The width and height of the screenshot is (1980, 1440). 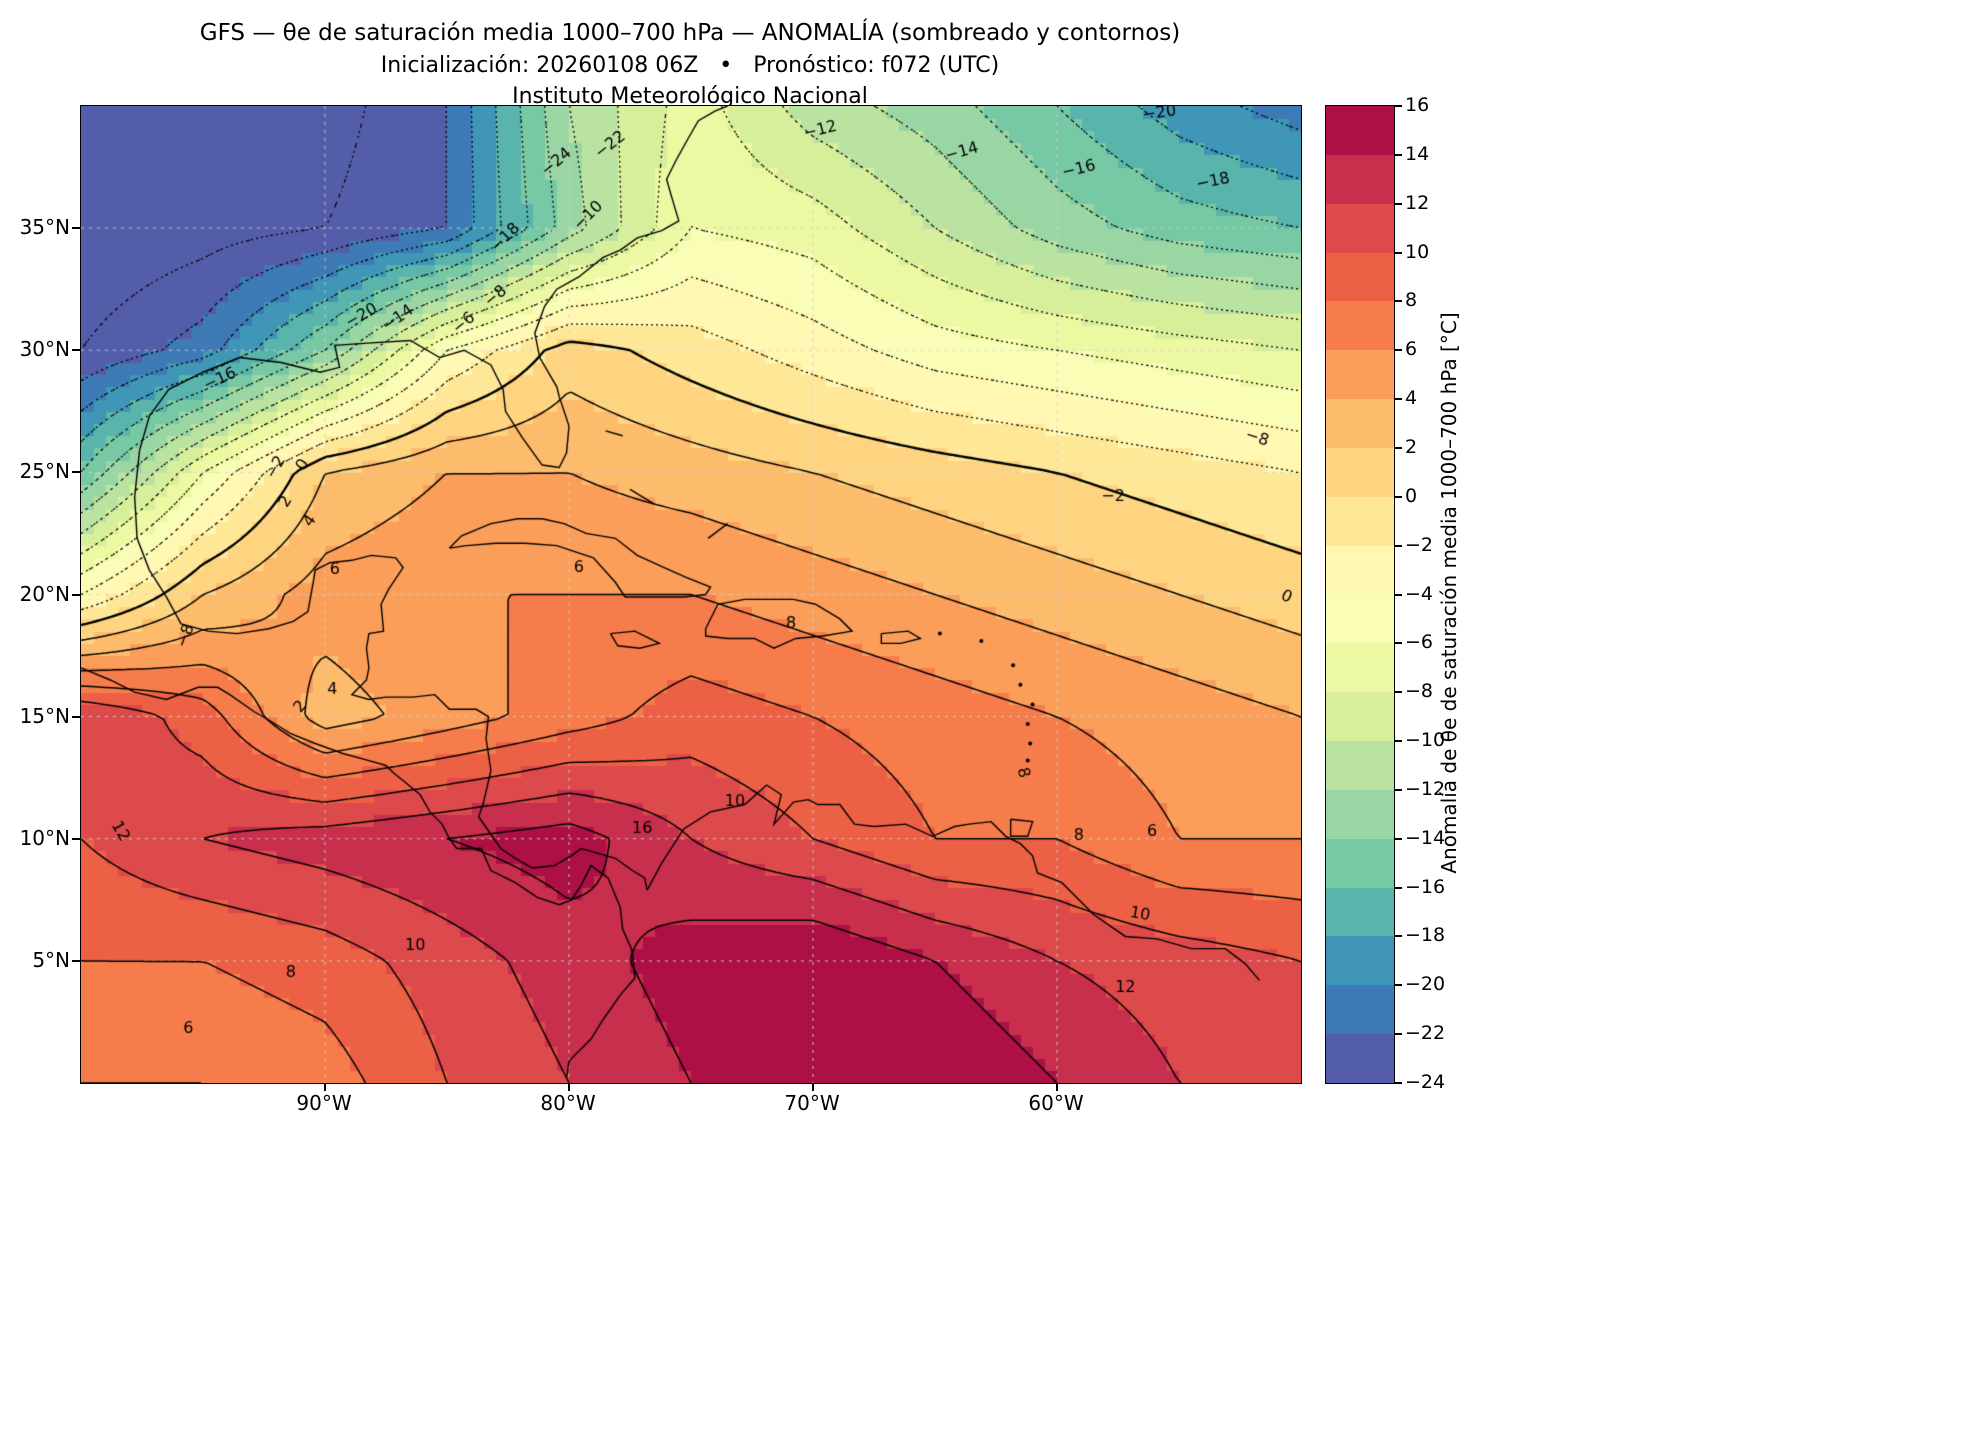 What do you see at coordinates (1411, 300) in the screenshot?
I see `colorbar-tick-label: 8` at bounding box center [1411, 300].